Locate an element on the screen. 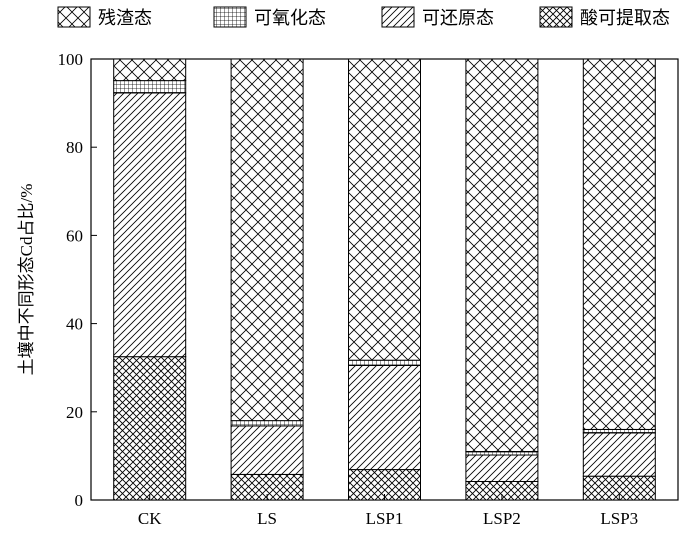 Image resolution: width=700 pixels, height=533 pixels. y-tick-label: 20 is located at coordinates (74, 412).